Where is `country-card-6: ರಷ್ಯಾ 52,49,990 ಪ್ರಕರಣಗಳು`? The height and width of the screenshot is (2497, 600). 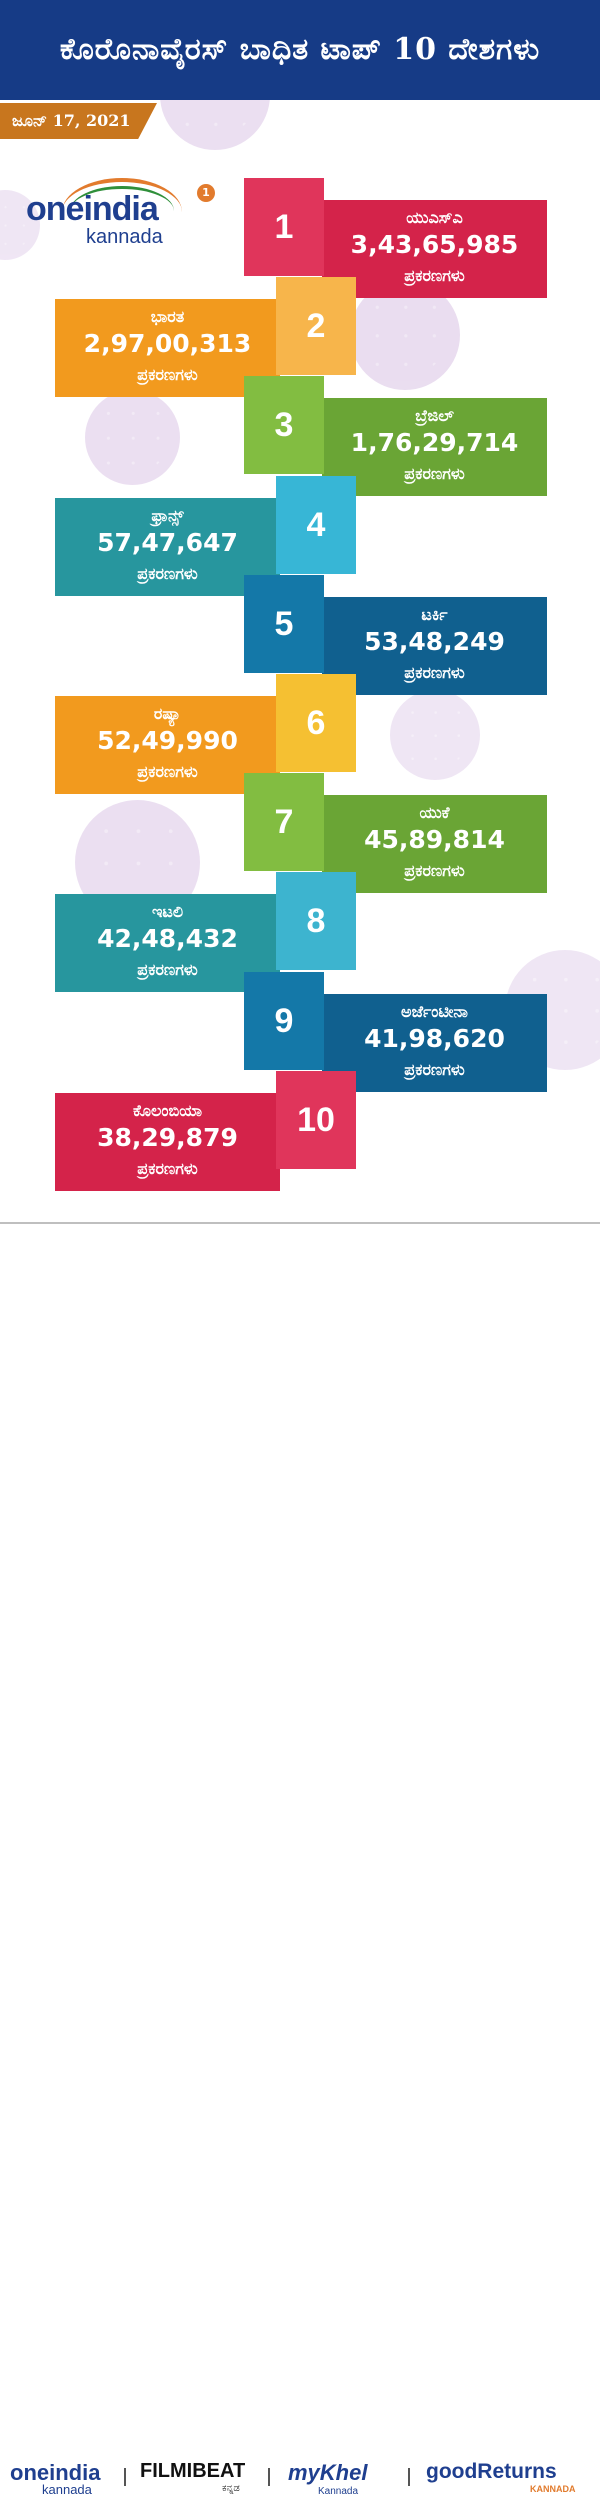
country-card-6: ರಷ್ಯಾ 52,49,990 ಪ್ರಕರಣಗಳು is located at coordinates (167, 745).